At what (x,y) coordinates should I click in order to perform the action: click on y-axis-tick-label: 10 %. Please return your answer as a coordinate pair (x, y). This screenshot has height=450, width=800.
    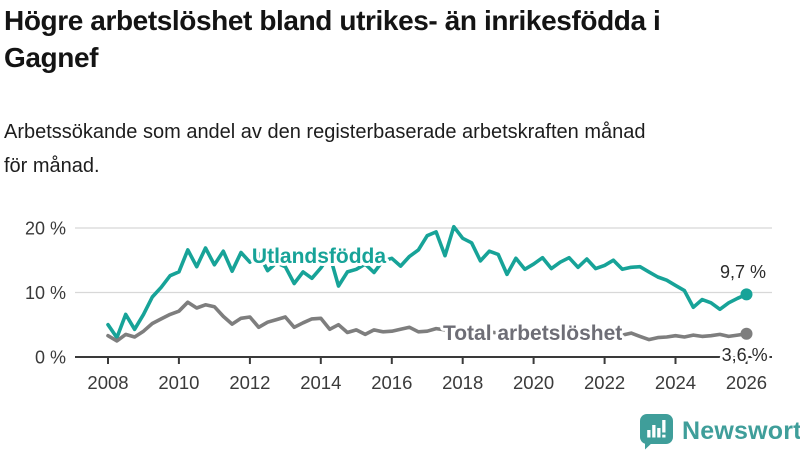
    Looking at the image, I should click on (45, 293).